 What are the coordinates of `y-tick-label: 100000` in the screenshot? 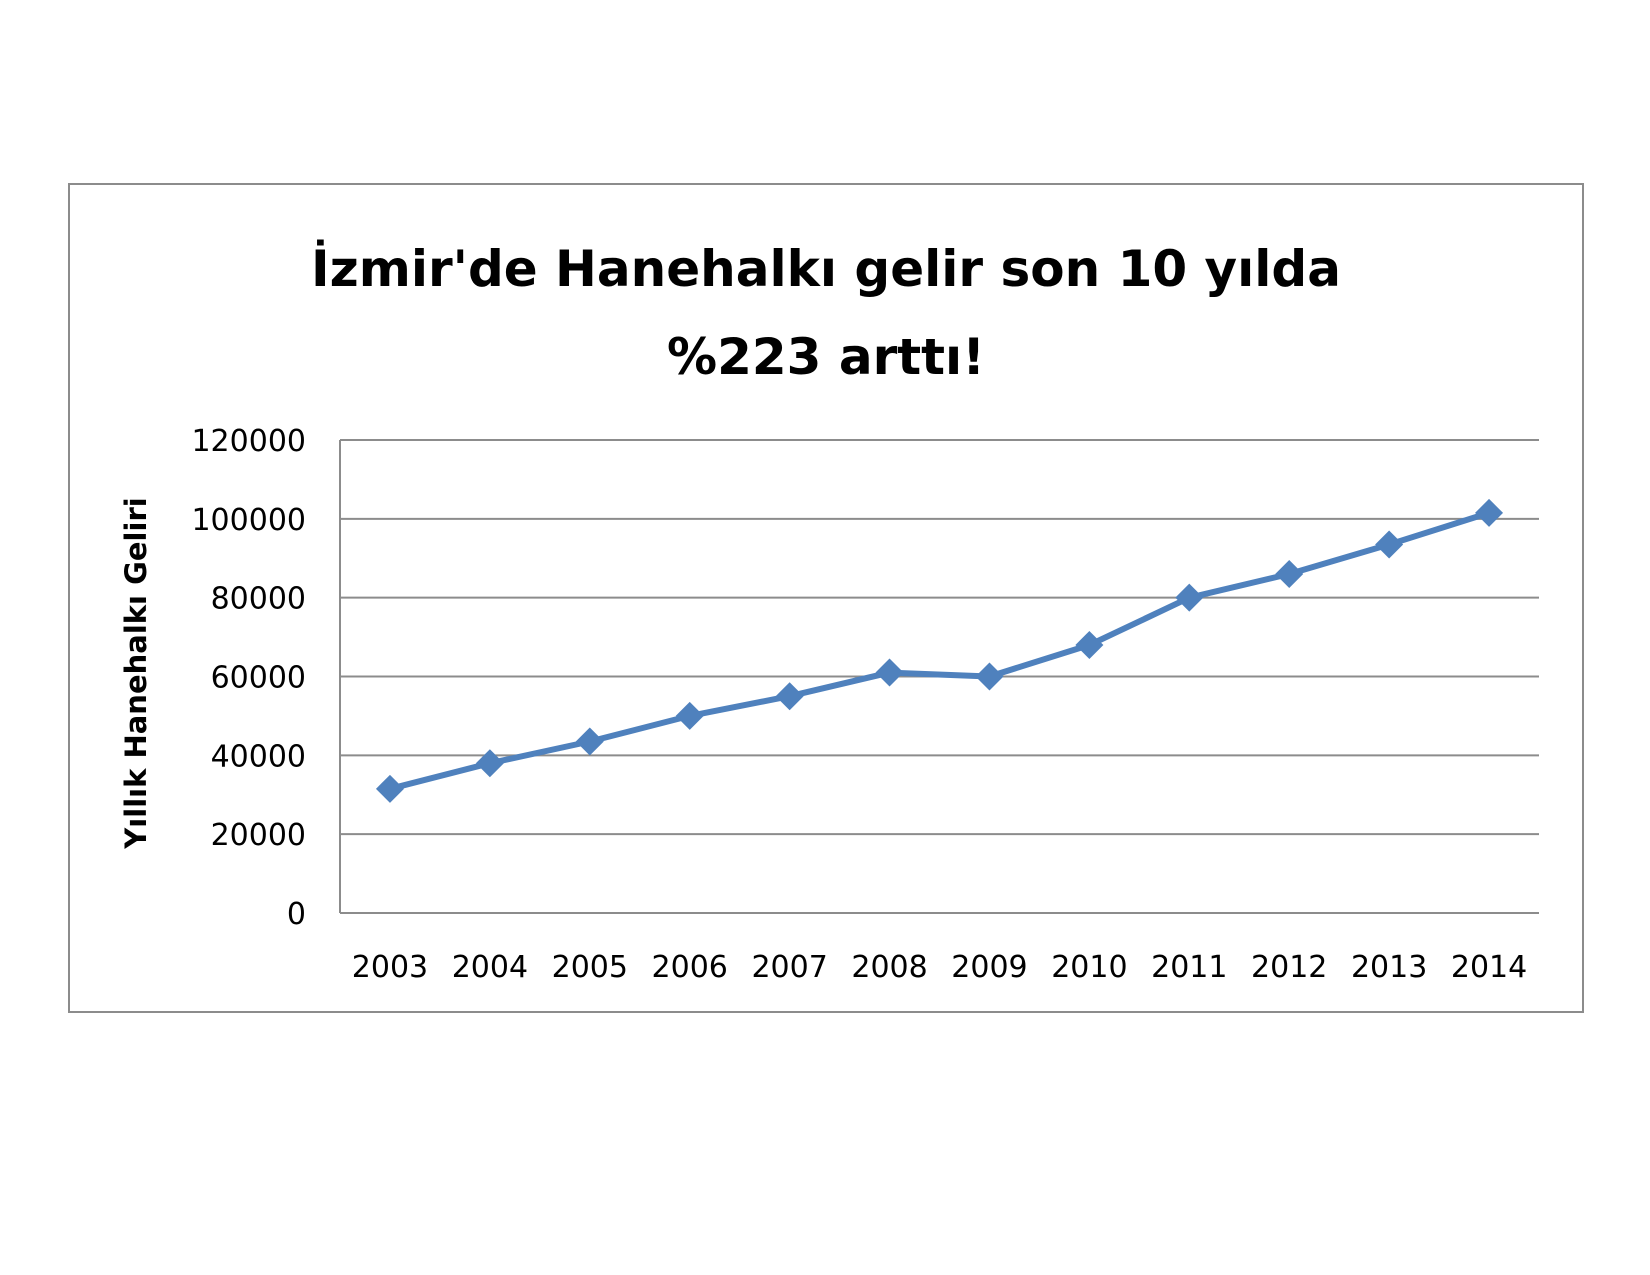 It's located at (248, 520).